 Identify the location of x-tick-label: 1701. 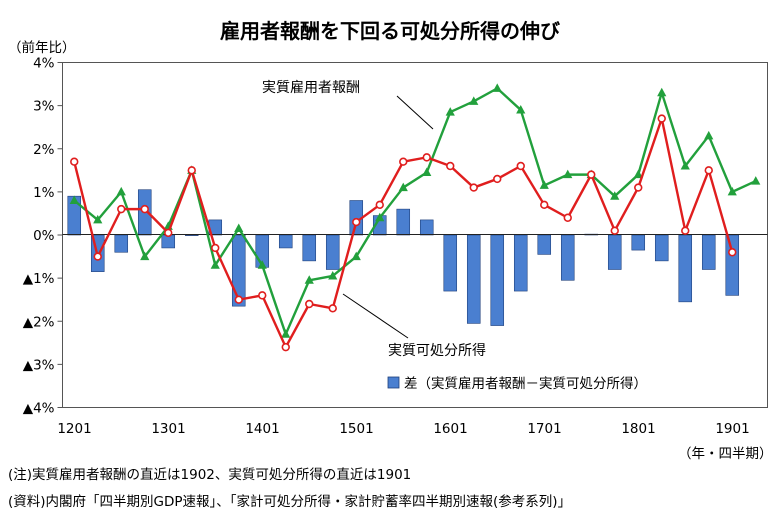
(544, 429).